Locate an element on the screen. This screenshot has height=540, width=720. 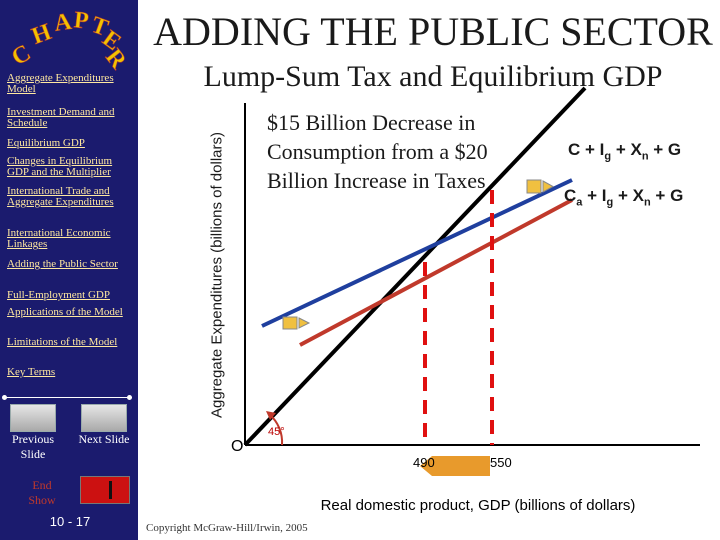
upper-line-label: C + Ig + Xn + G is located at coordinates (624, 151).